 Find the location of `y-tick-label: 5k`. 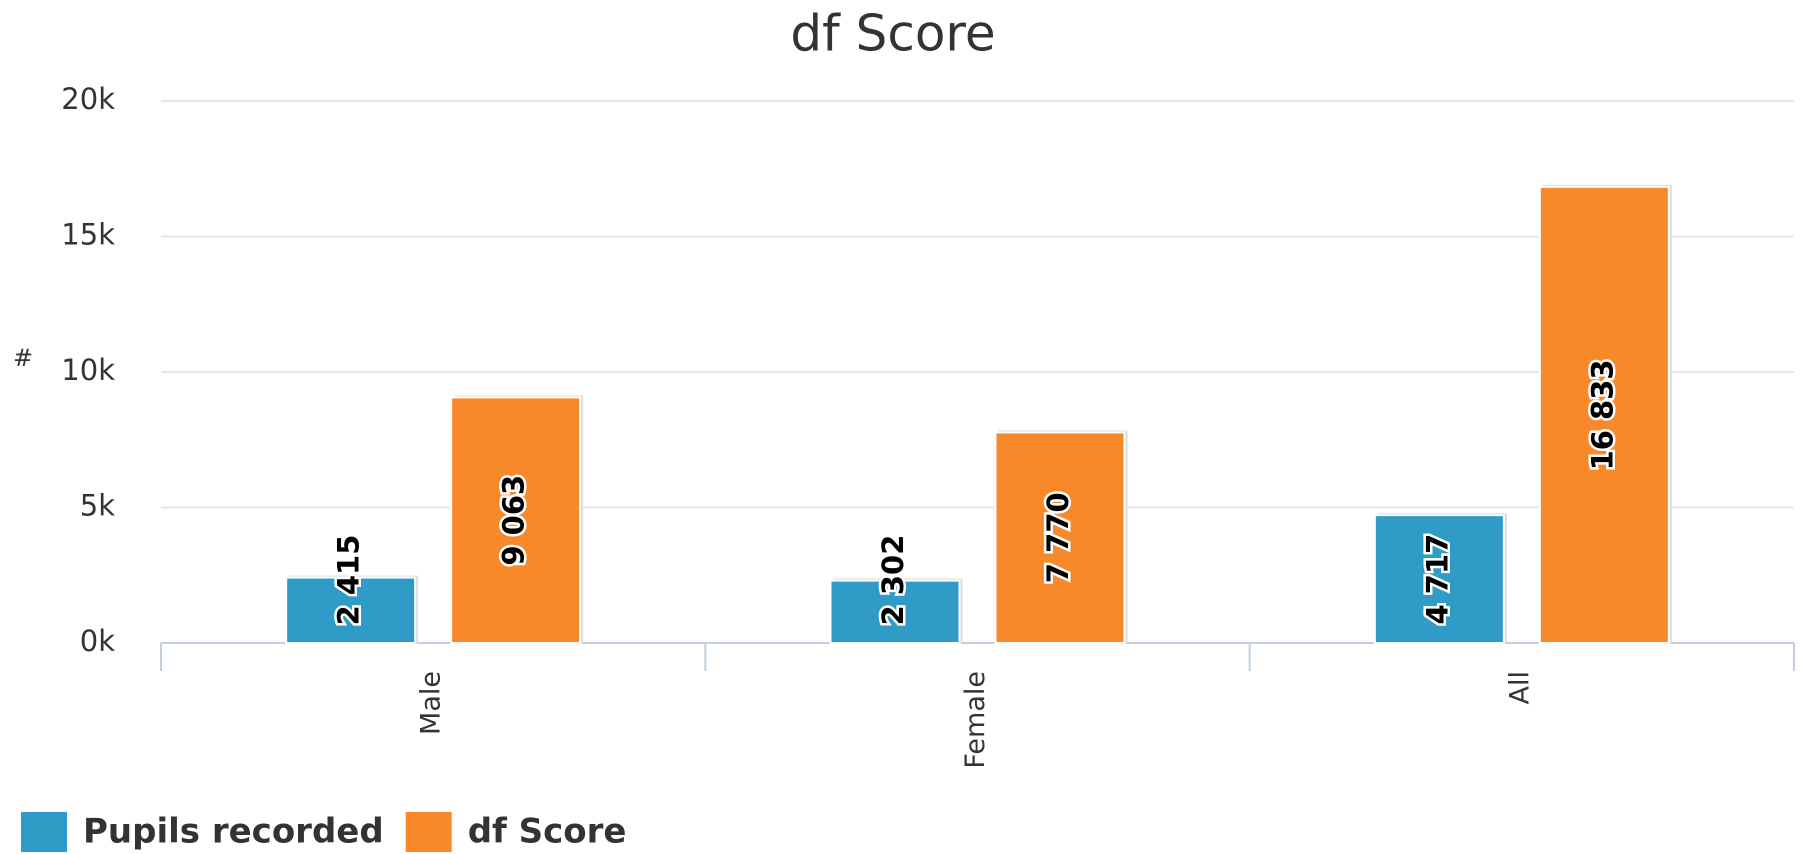

y-tick-label: 5k is located at coordinates (97, 506).